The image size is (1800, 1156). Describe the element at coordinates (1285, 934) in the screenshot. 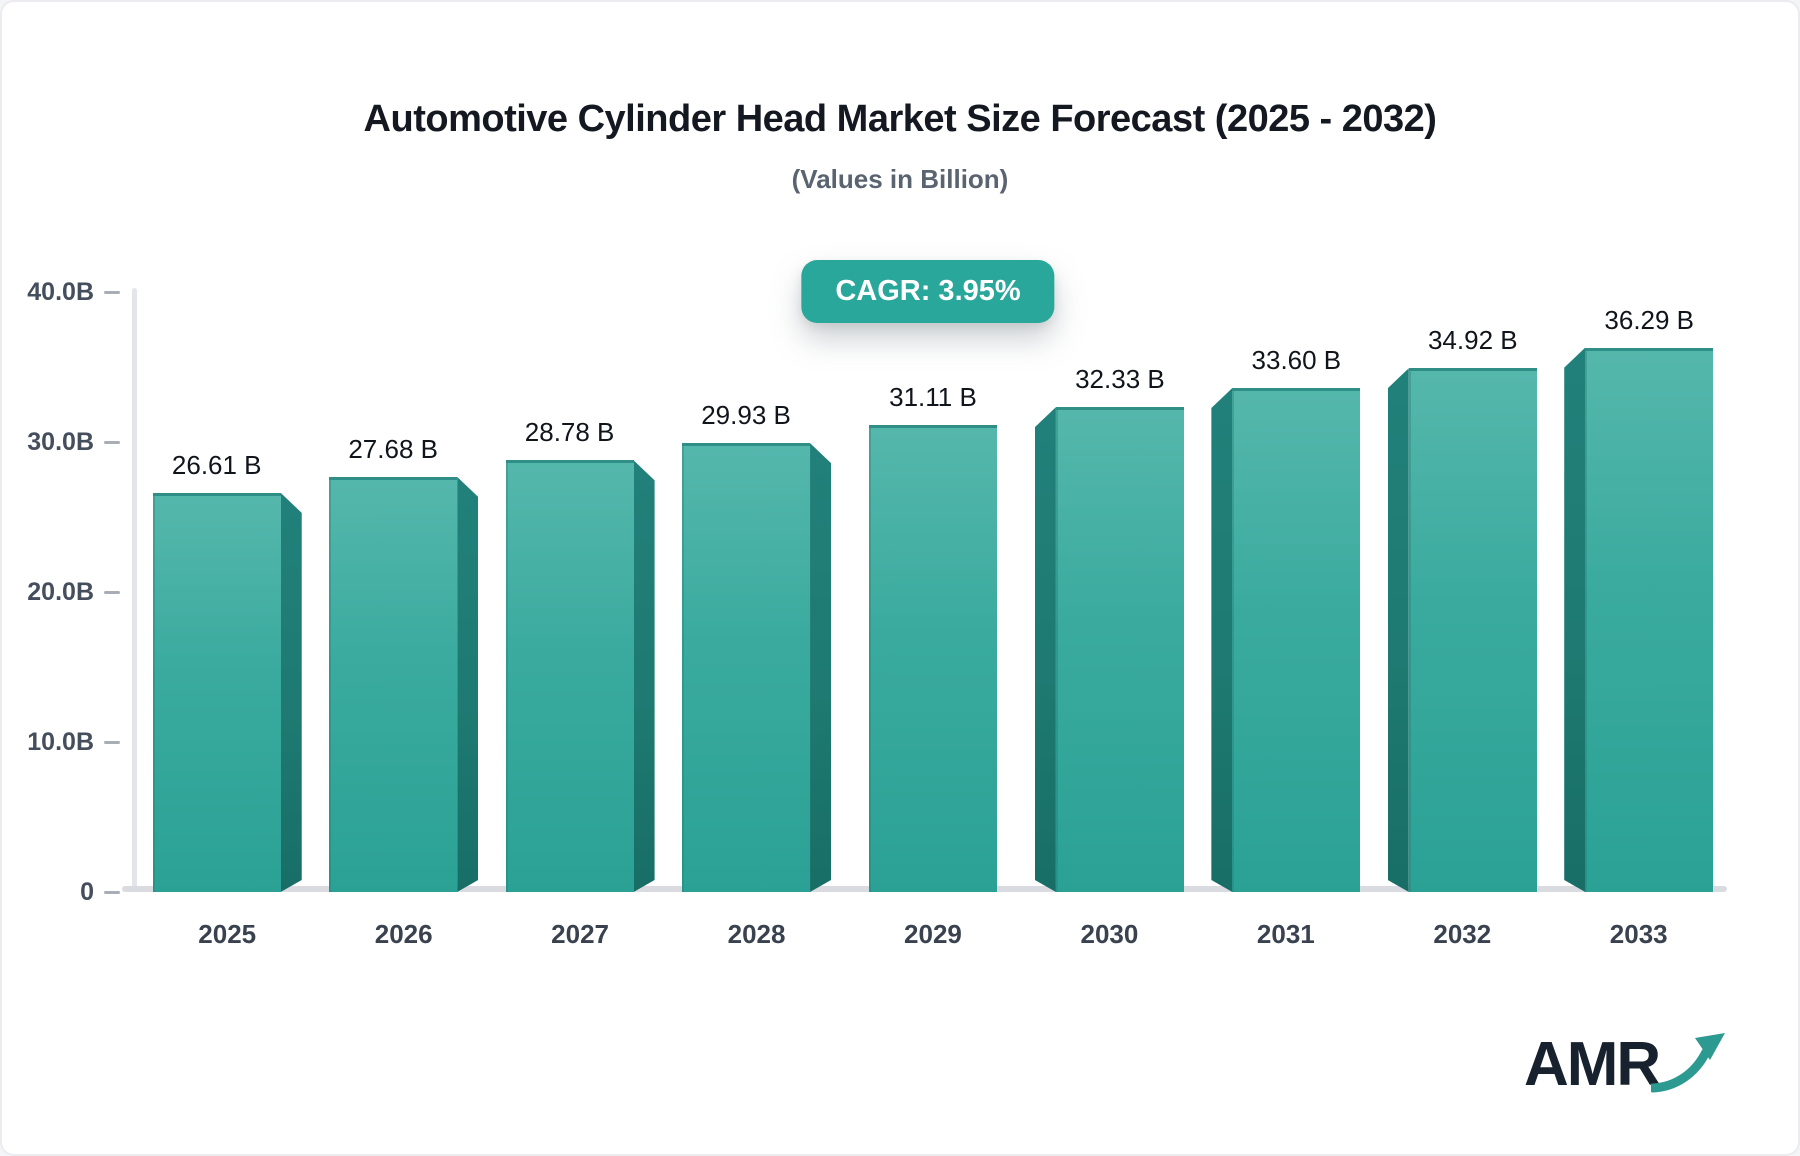

I see `x-axis-label: 2031` at that location.